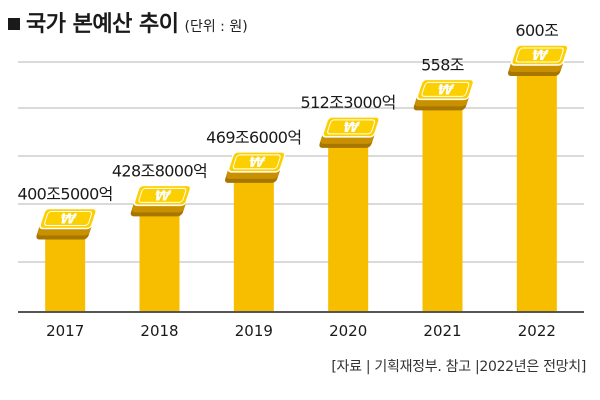 The image size is (600, 400). What do you see at coordinates (65, 194) in the screenshot?
I see `data-label: 400조5000억` at bounding box center [65, 194].